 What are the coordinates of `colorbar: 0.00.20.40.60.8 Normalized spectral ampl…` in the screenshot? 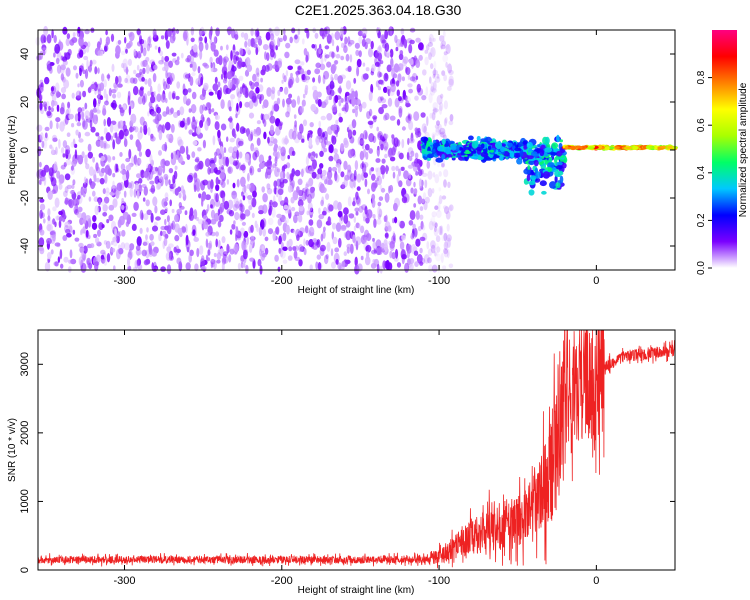 It's located at (722, 152).